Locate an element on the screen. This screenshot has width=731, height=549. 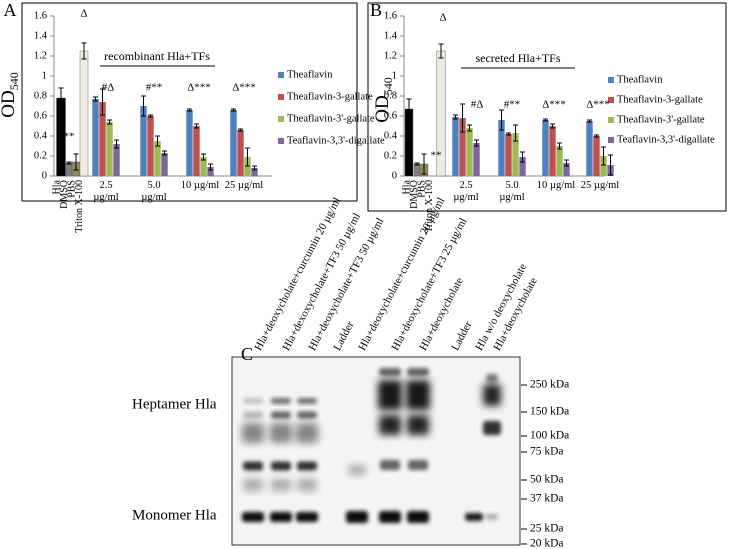
subtitle: secreted Hla+TFs is located at coordinates (517, 58).